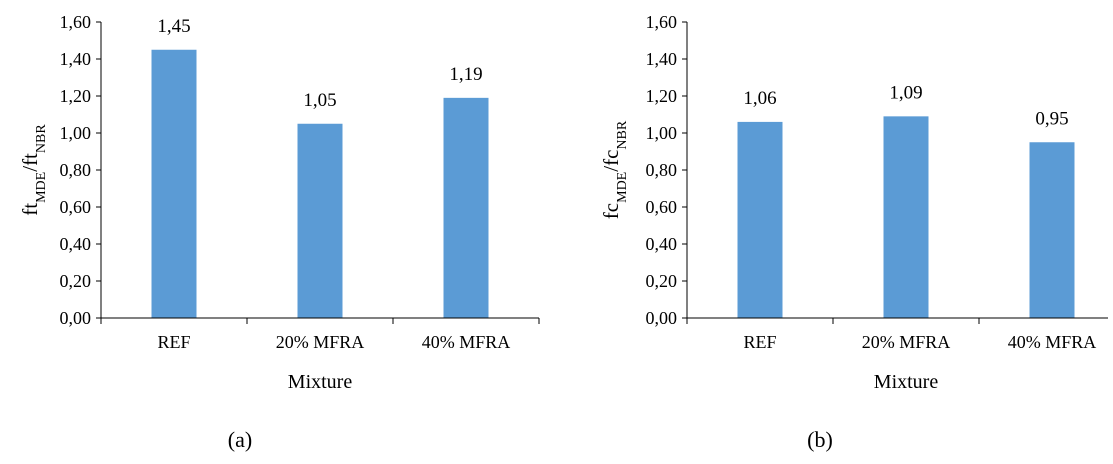 This screenshot has height=464, width=1113. Describe the element at coordinates (240, 439) in the screenshot. I see `panel-label: (a)` at that location.